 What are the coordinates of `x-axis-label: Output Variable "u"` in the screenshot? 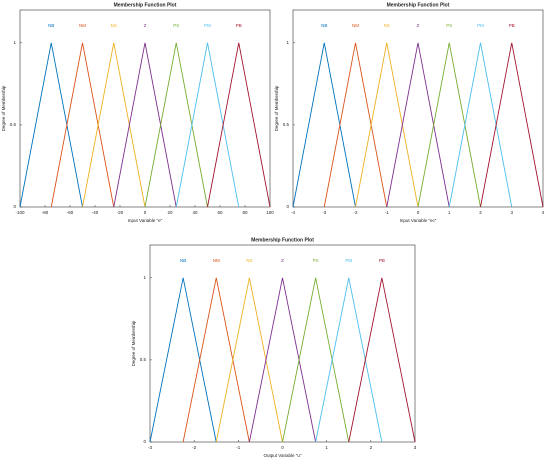 It's located at (283, 455).